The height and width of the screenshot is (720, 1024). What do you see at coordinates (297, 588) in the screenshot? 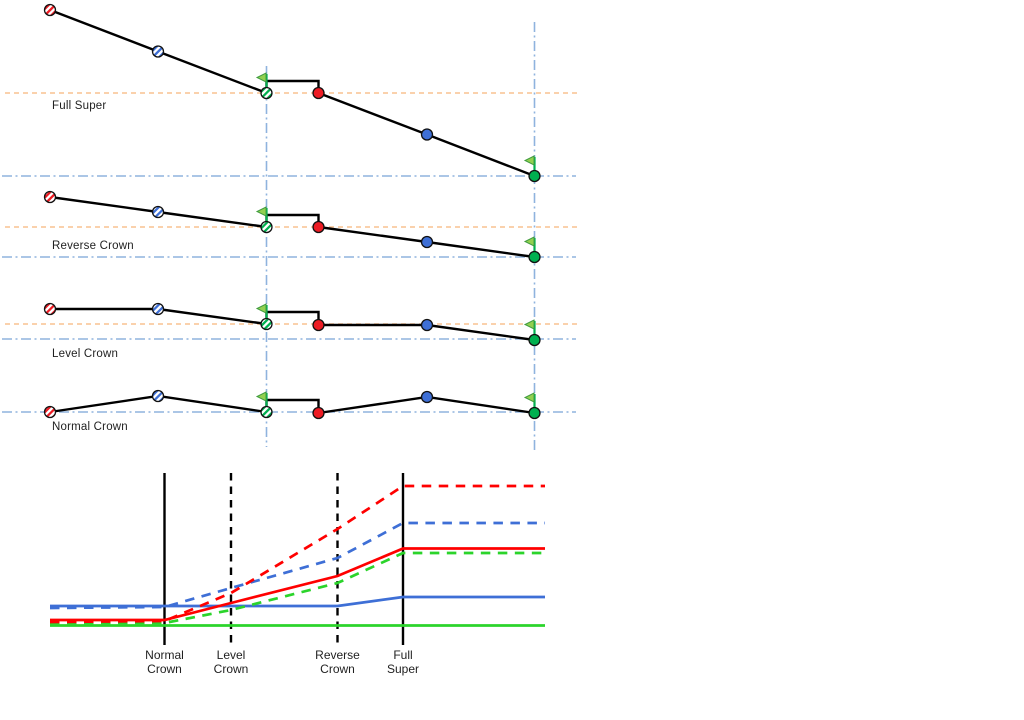
I see `profile-series-left-inside-edge-dashed-green` at bounding box center [297, 588].